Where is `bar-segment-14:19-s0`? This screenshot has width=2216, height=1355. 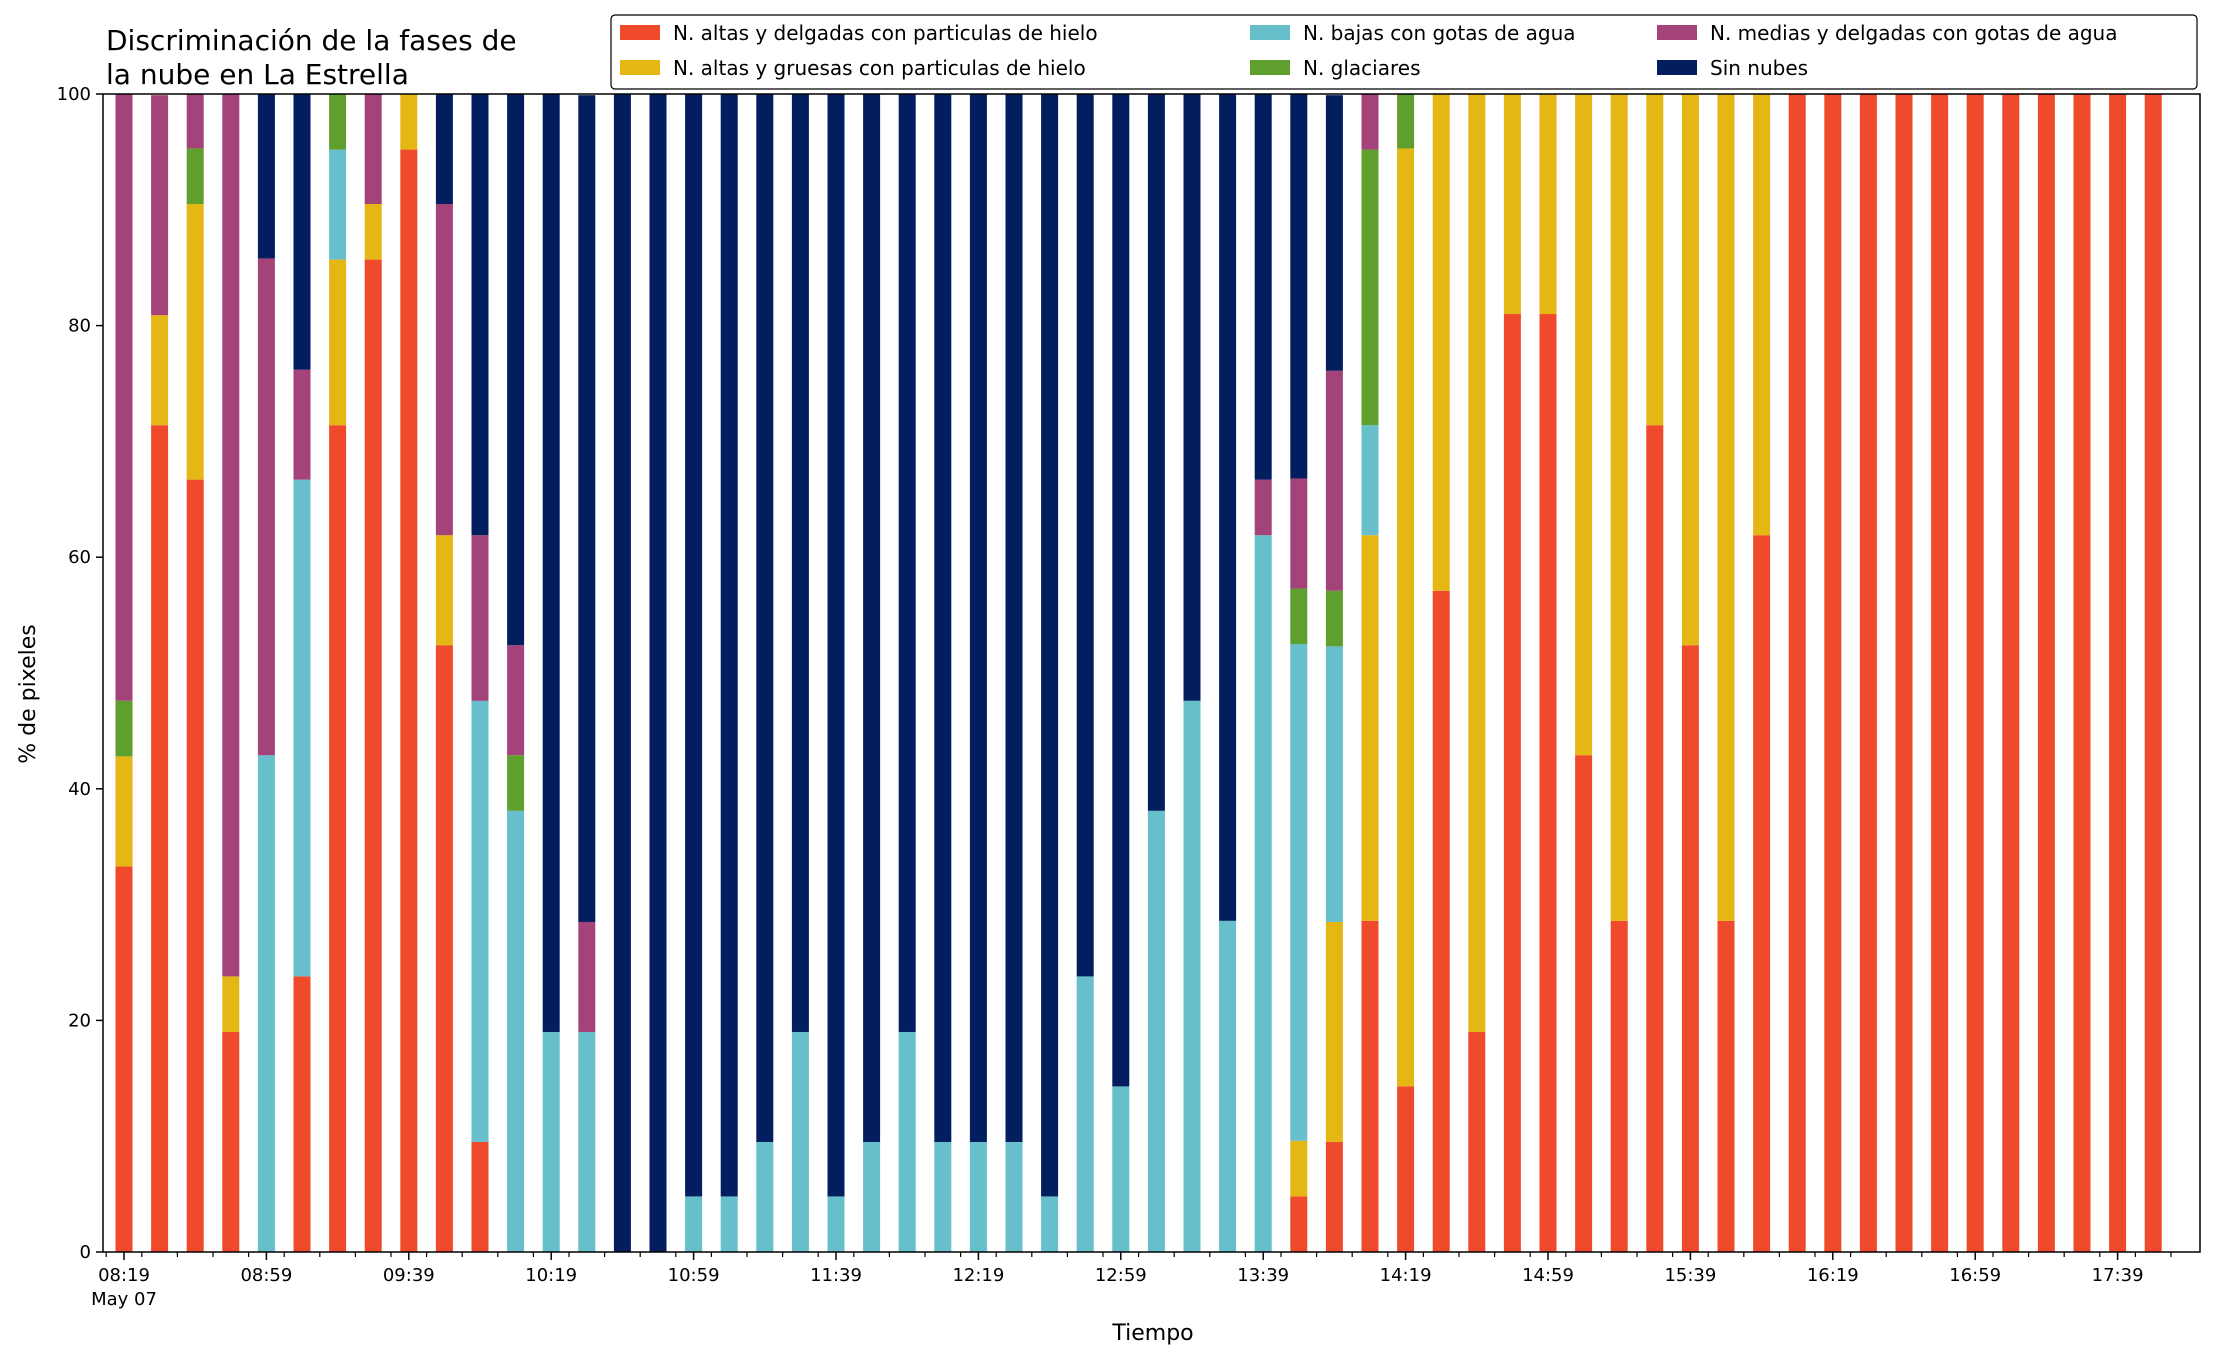
bar-segment-14:19-s0 is located at coordinates (1406, 1169).